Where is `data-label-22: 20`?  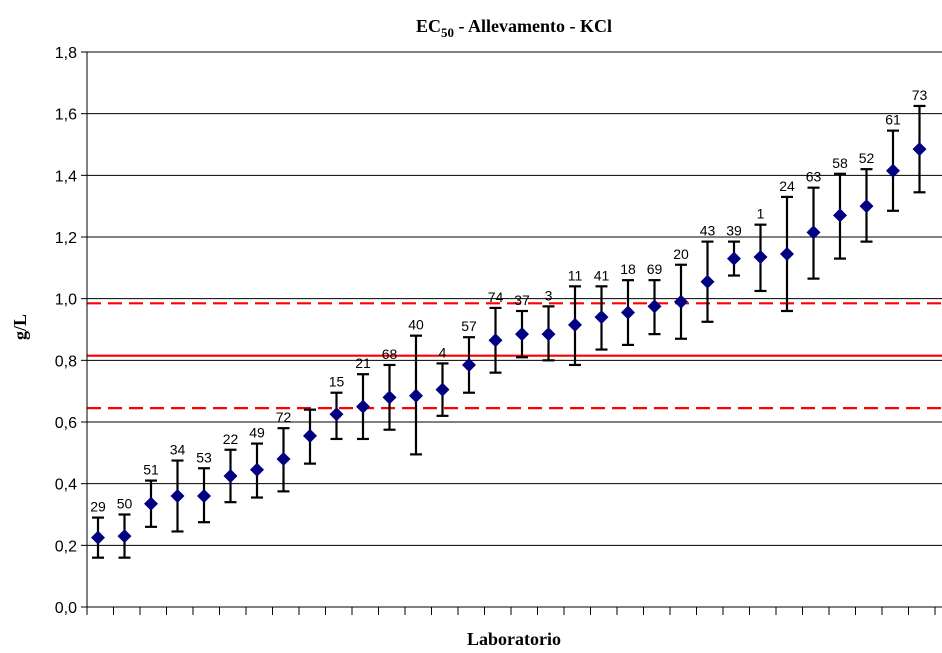
data-label-22: 20 is located at coordinates (681, 254).